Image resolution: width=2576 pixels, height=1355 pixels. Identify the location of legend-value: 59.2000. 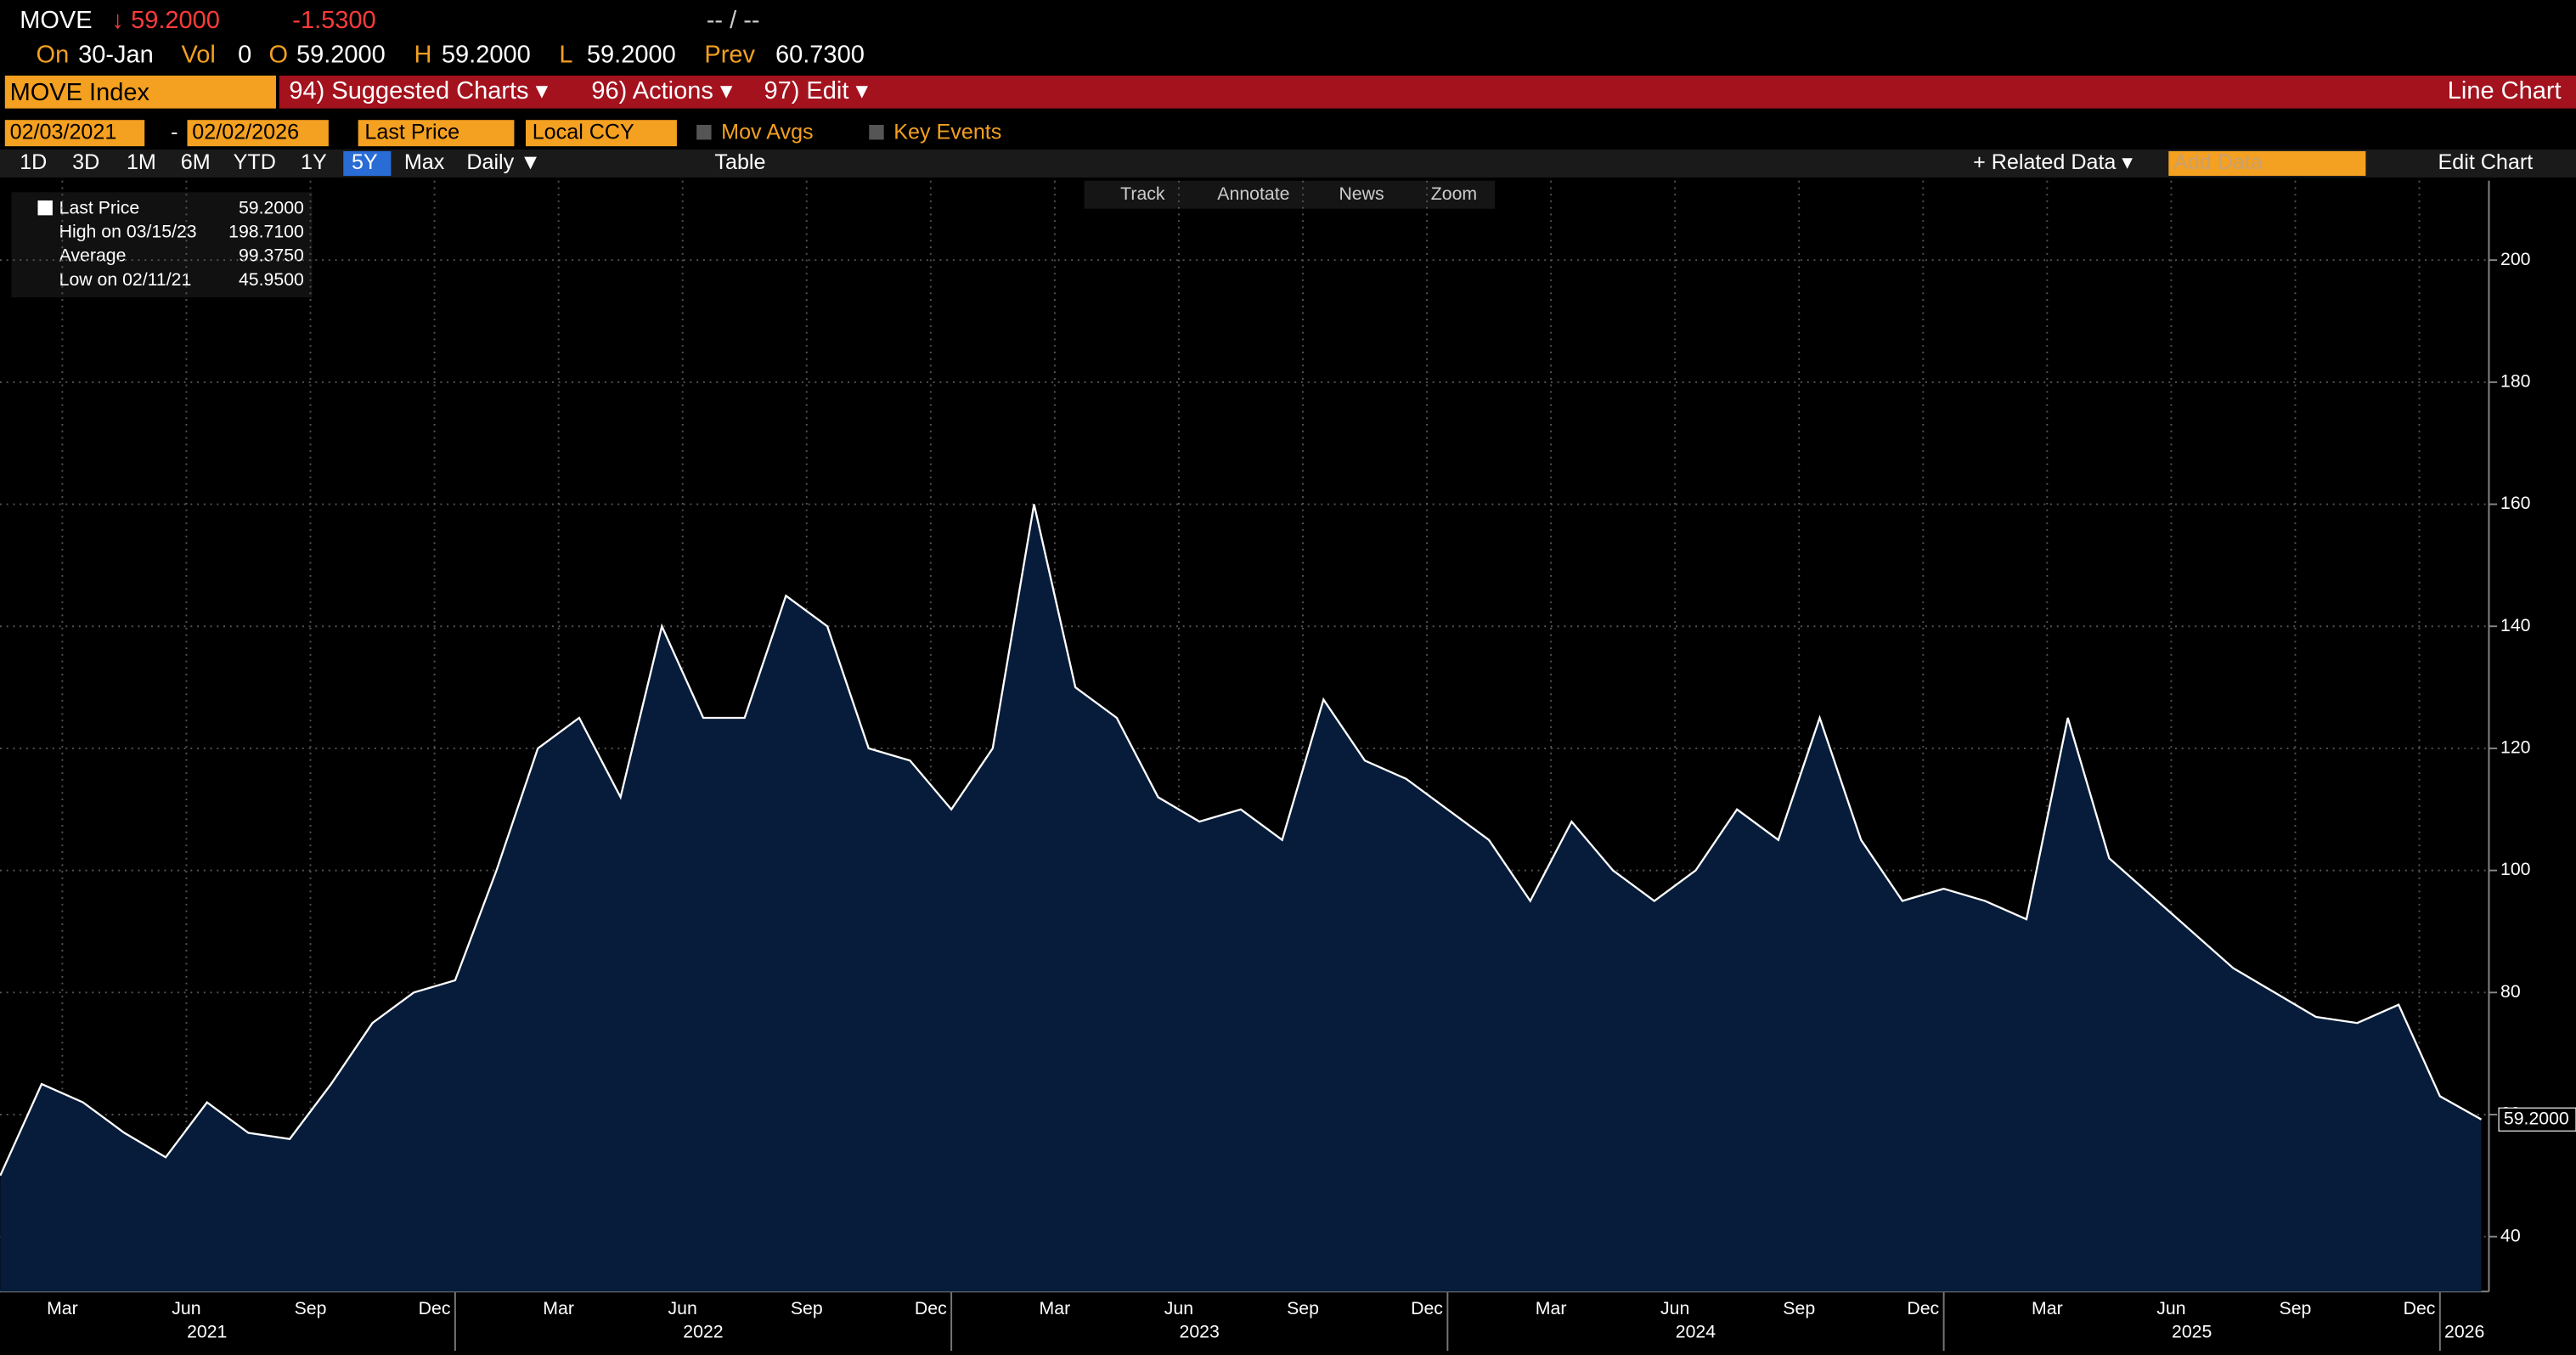
(271, 207).